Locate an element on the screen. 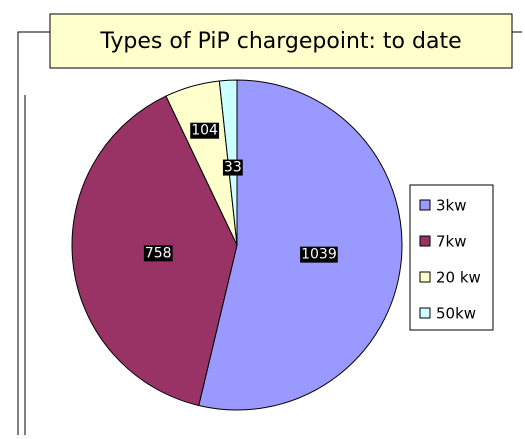  data-label: 33 is located at coordinates (233, 168).